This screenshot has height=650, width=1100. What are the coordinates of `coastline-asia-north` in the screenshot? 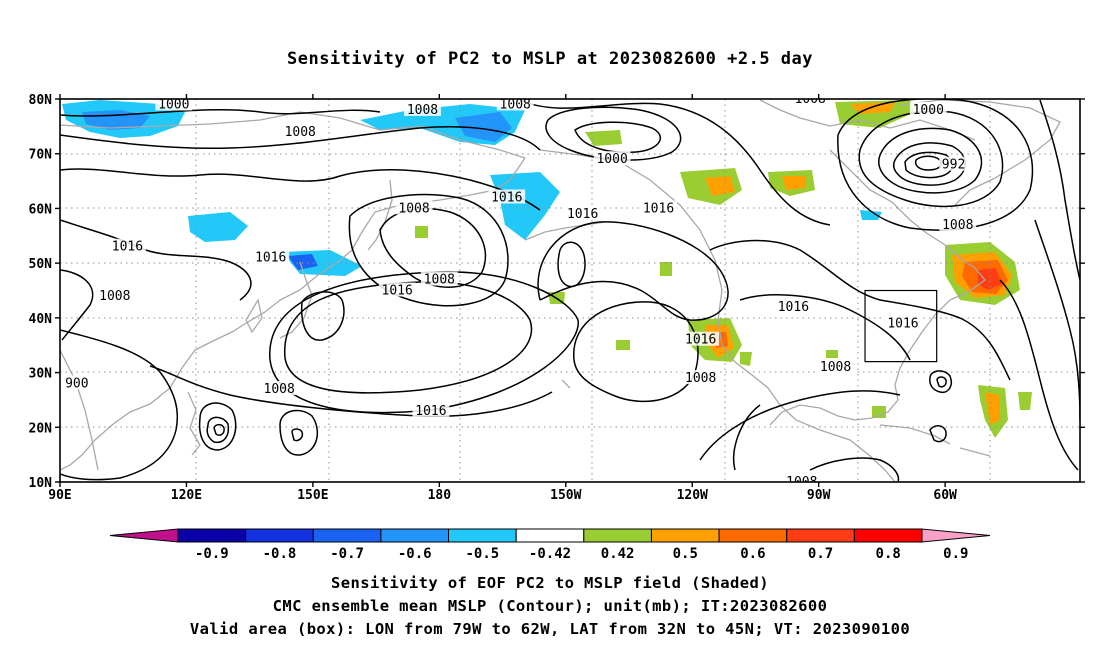 It's located at (293, 135).